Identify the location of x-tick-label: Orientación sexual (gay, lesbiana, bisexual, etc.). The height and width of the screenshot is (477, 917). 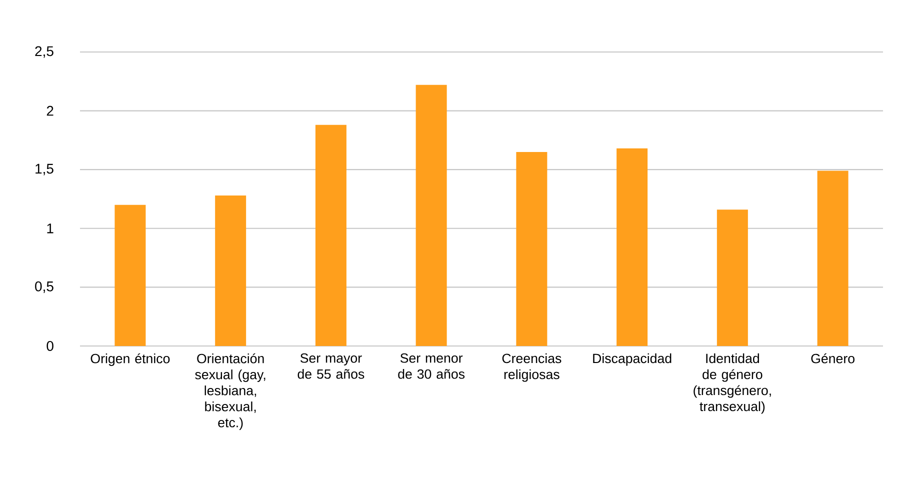
(230, 391).